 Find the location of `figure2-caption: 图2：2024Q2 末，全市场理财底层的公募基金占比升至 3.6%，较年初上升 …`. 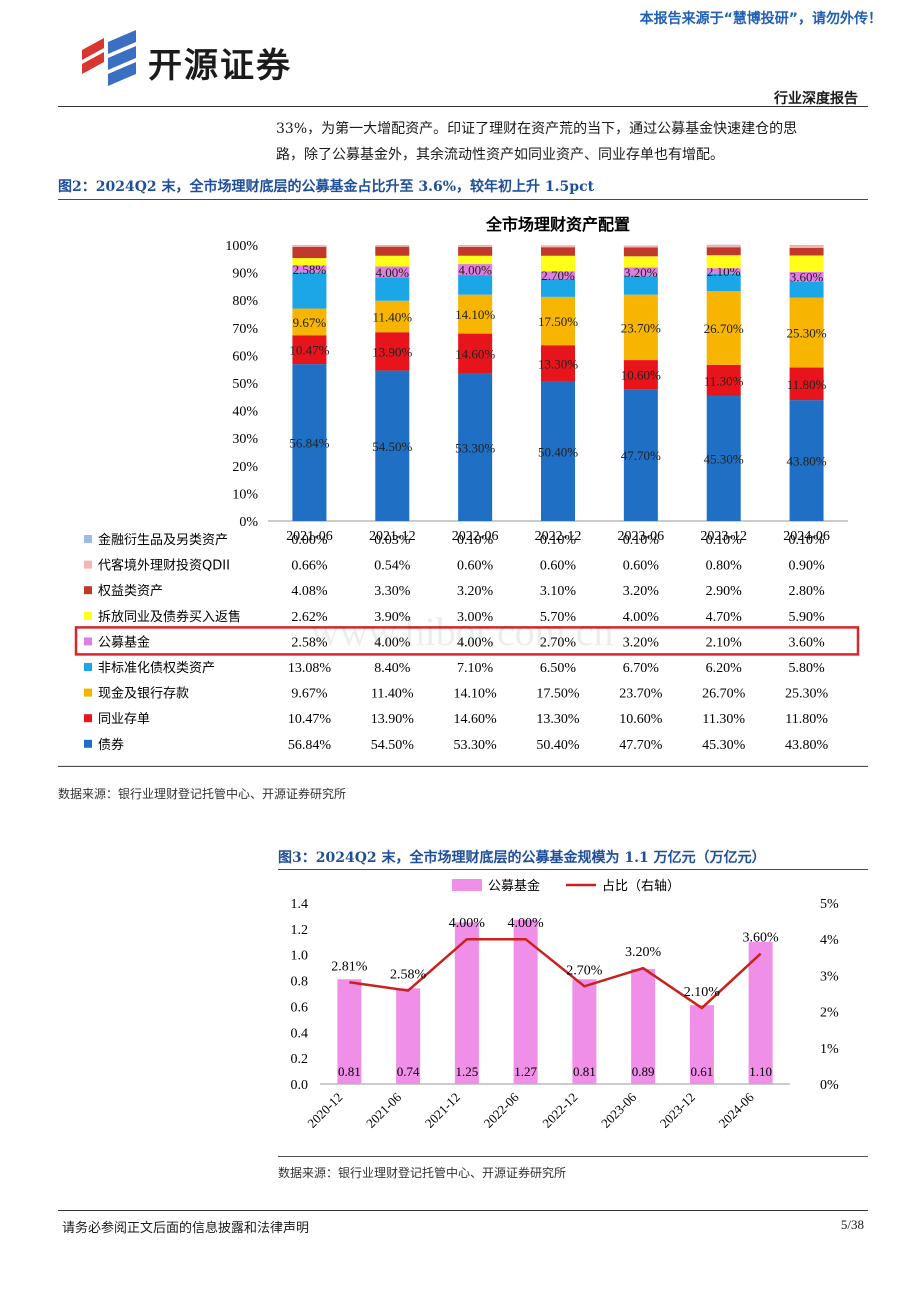

figure2-caption: 图2：2024Q2 末，全市场理财底层的公募基金占比升至 3.6%，较年初上升 … is located at coordinates (326, 187).